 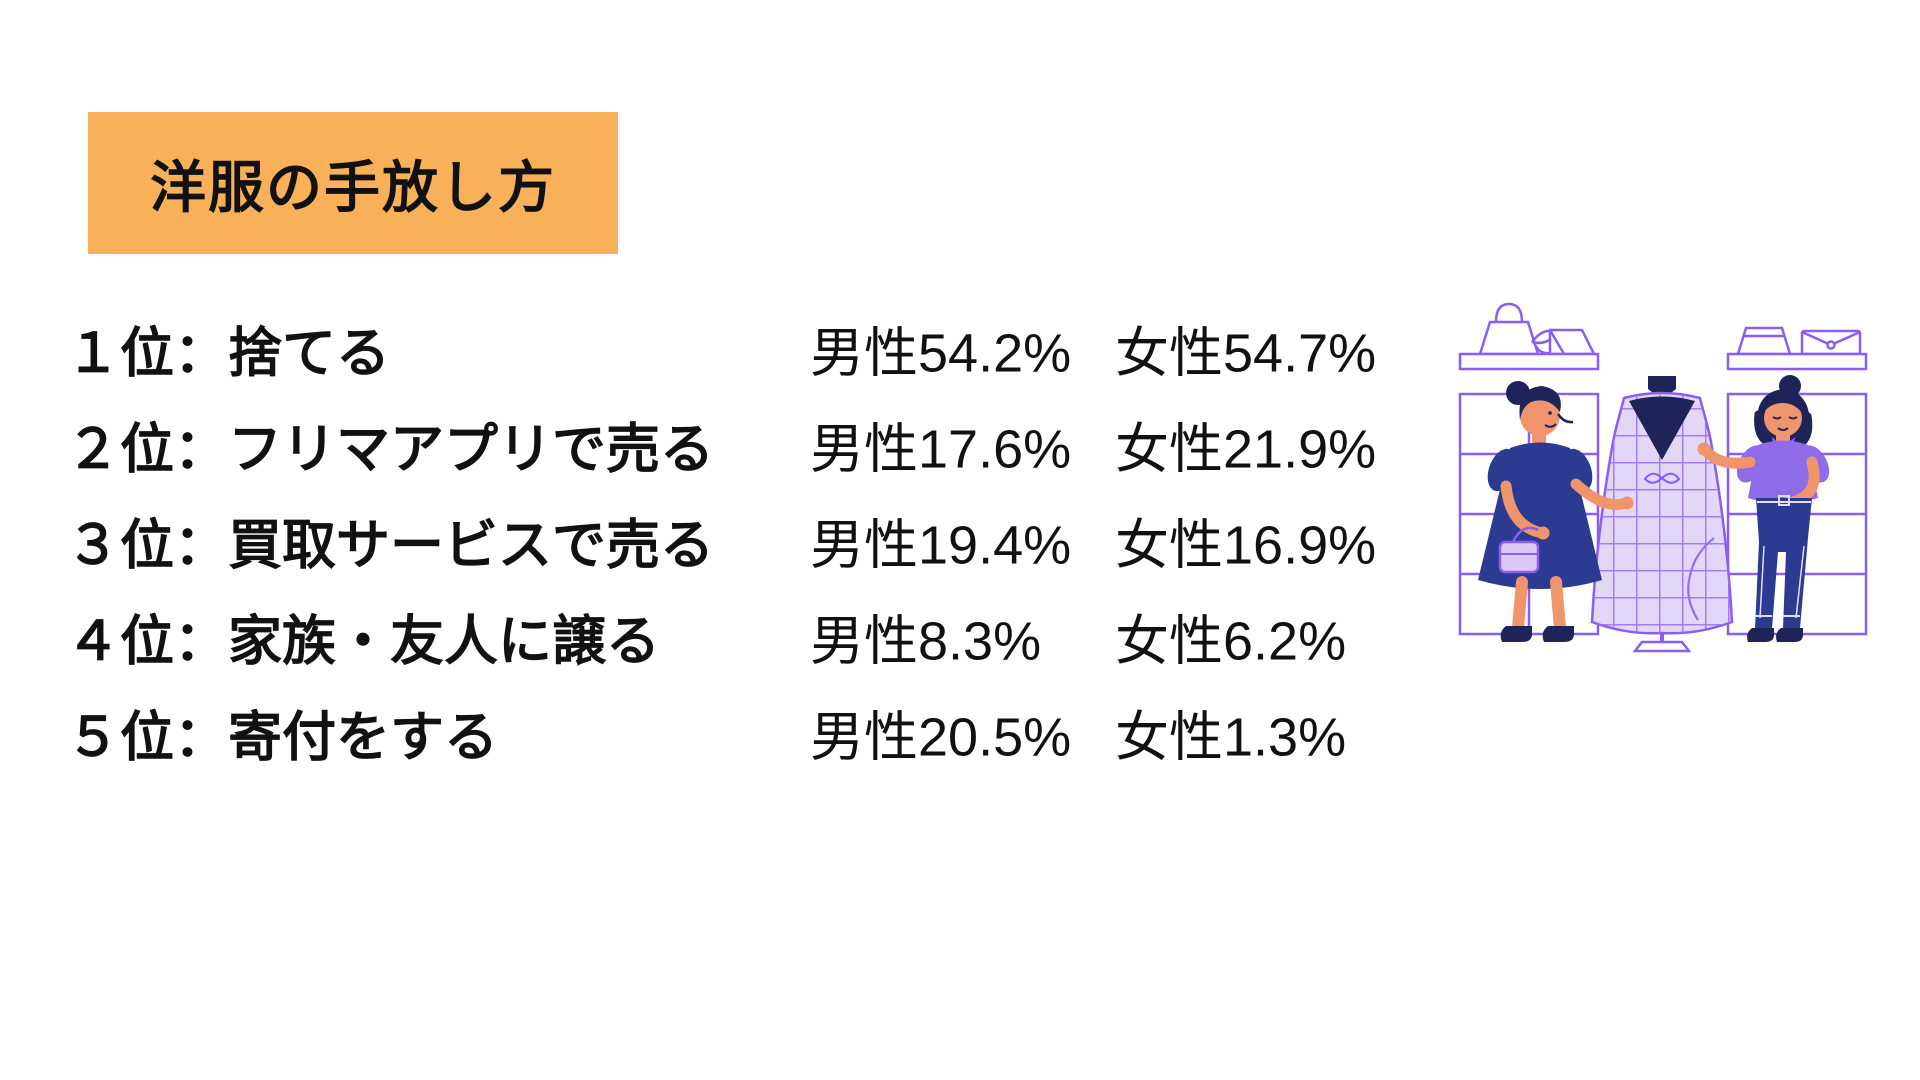 What do you see at coordinates (1246, 449) in the screenshot?
I see `female-percentage: 女性21.9%` at bounding box center [1246, 449].